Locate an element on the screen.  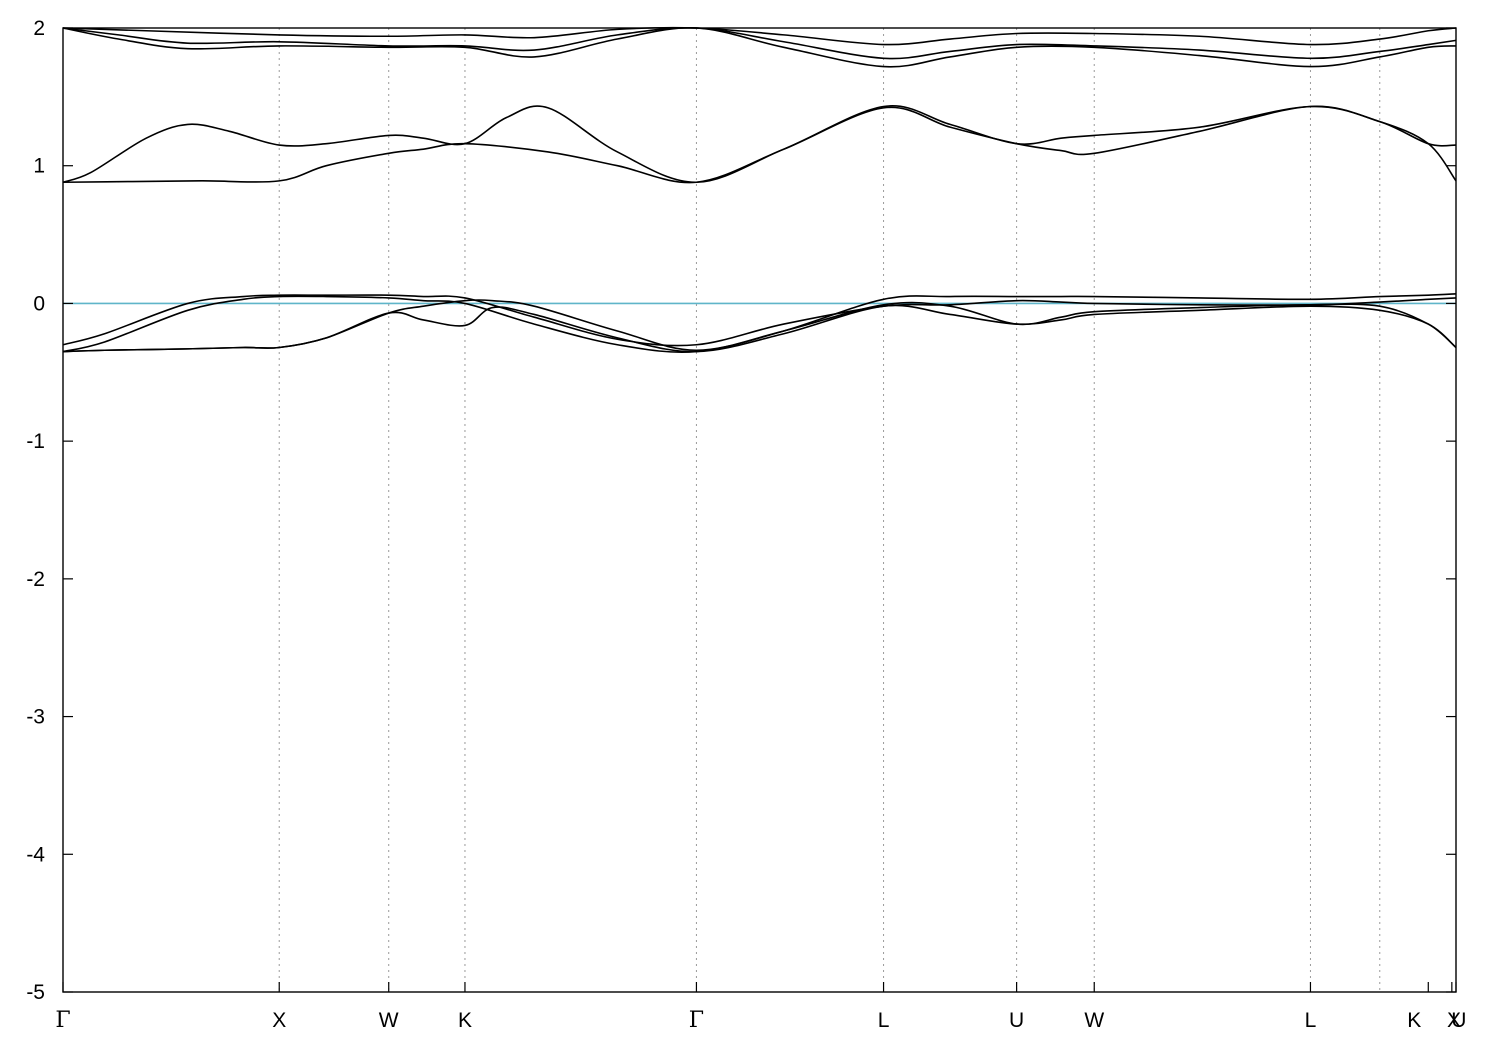
y-tick-label: -4 is located at coordinates (35, 854).